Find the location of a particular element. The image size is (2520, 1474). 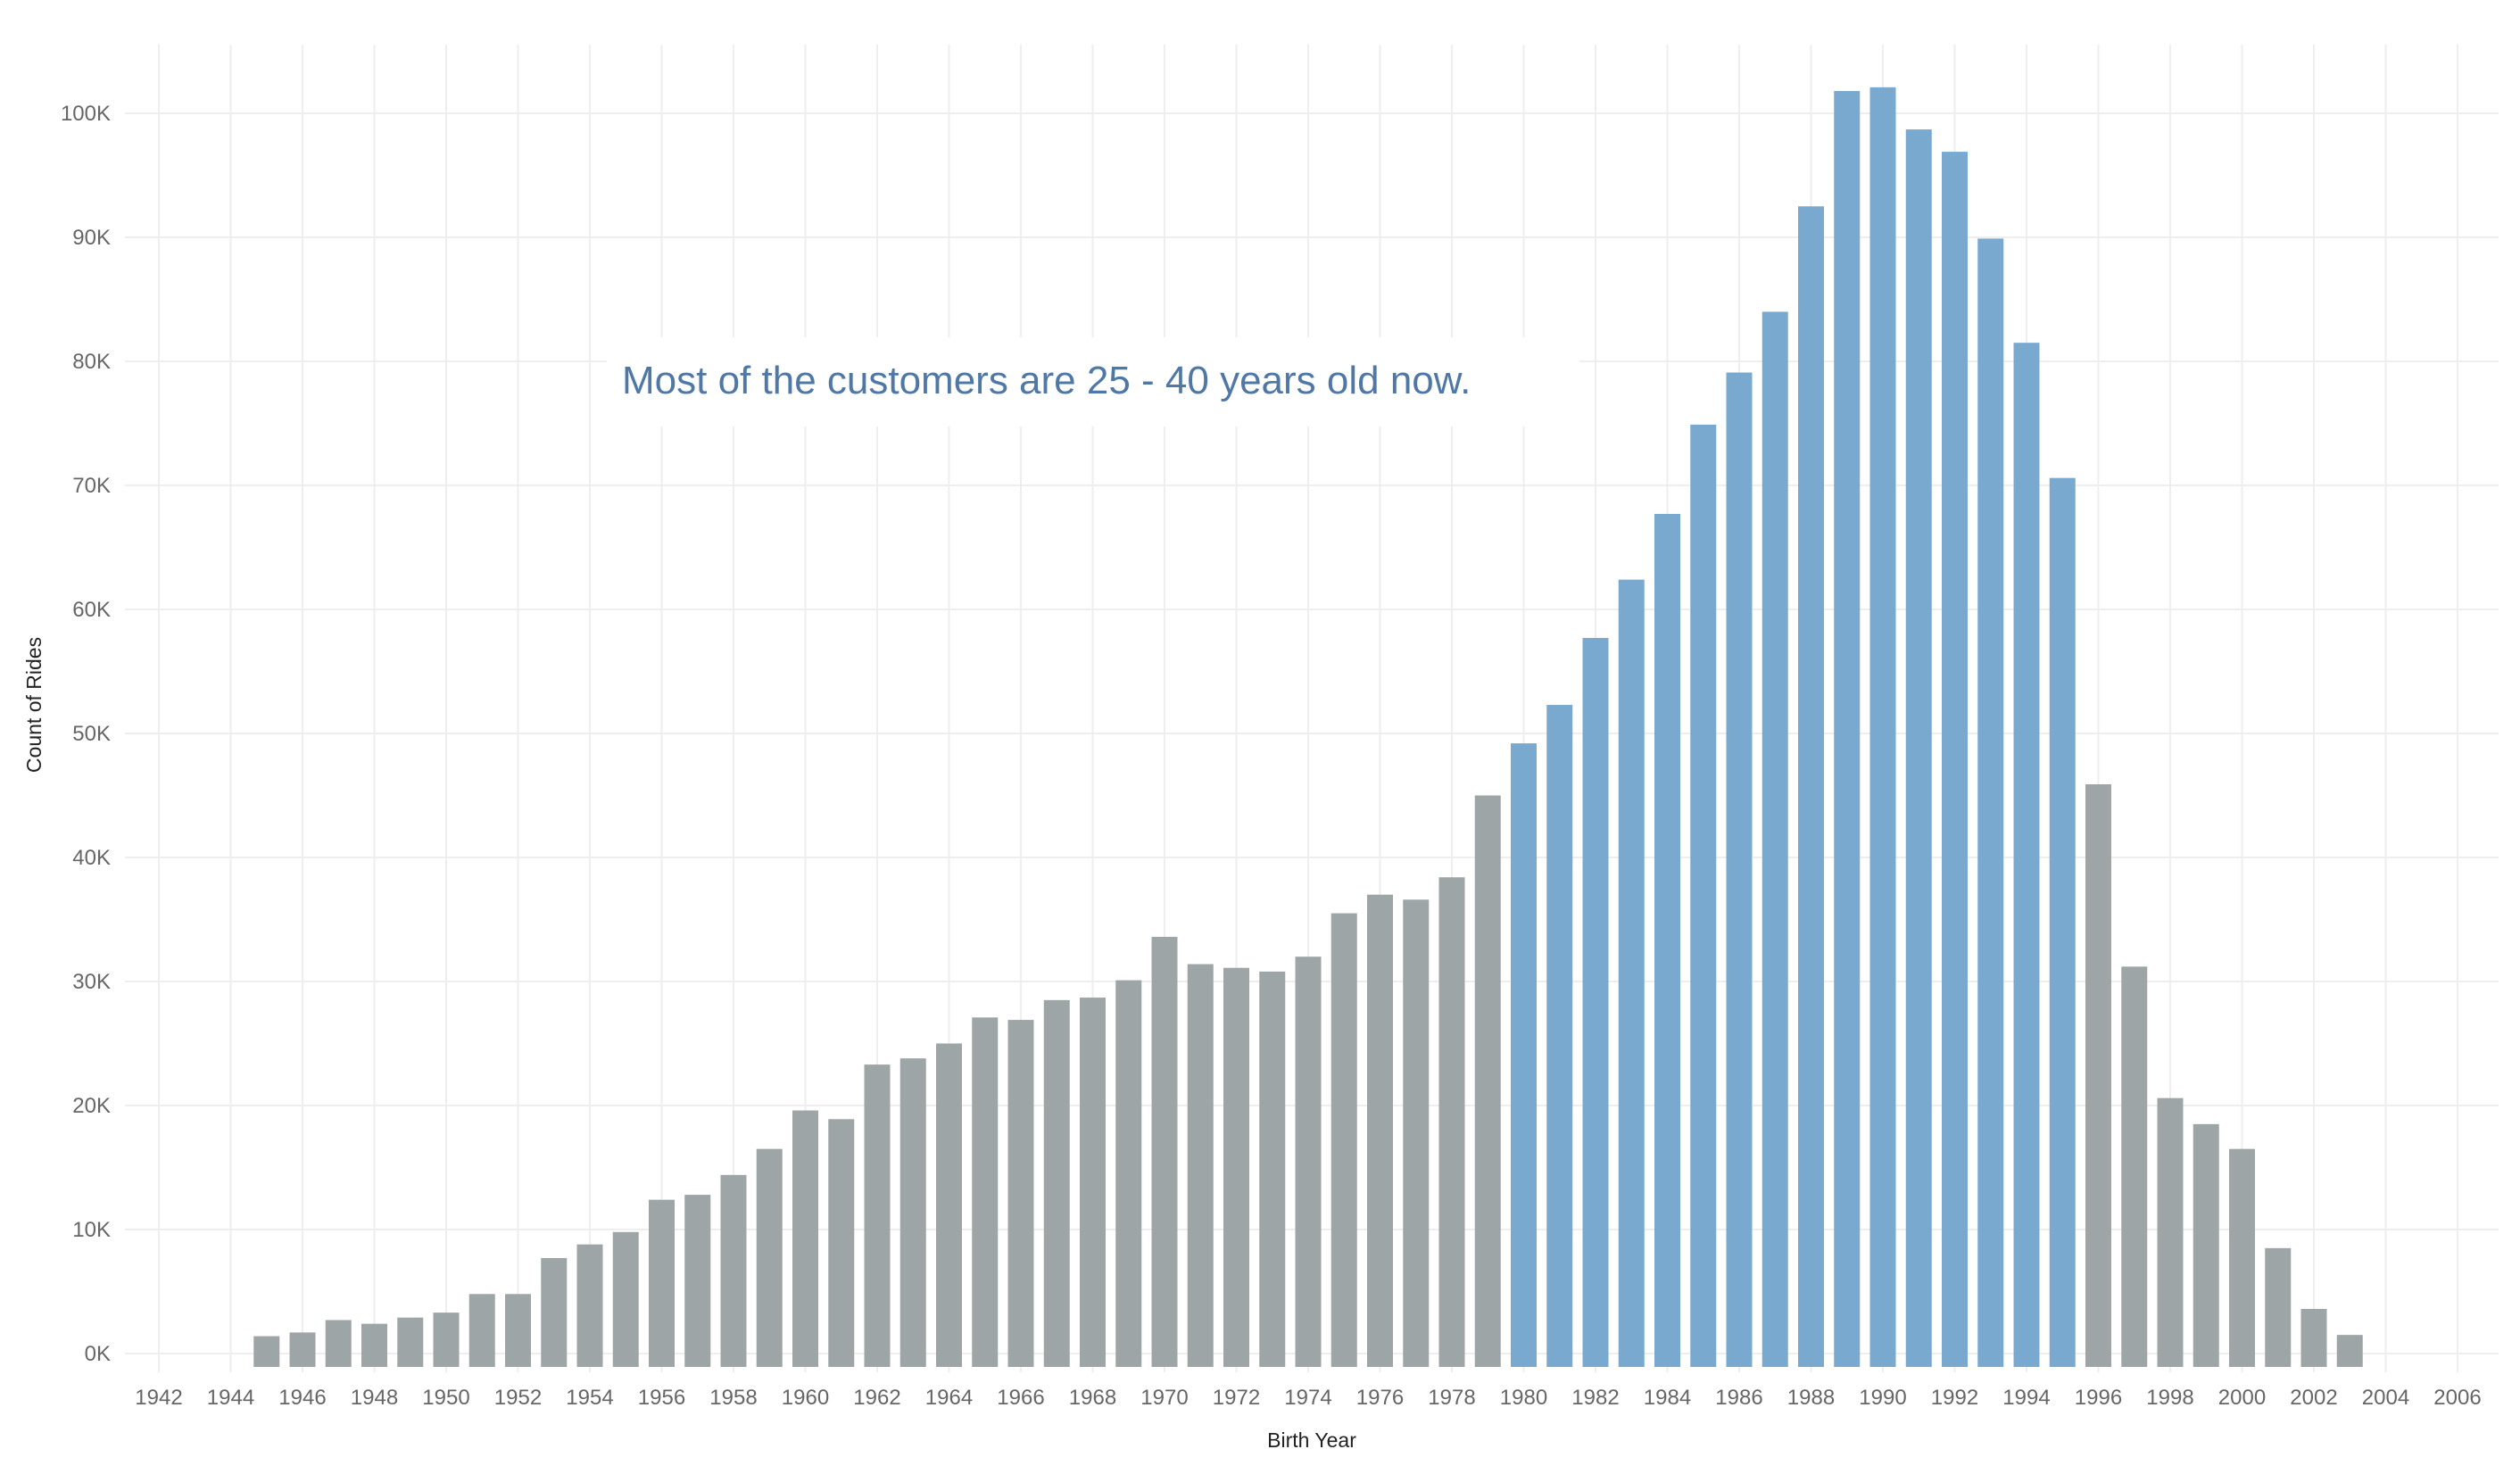

x-tick-label: 1996 is located at coordinates (2098, 1398).